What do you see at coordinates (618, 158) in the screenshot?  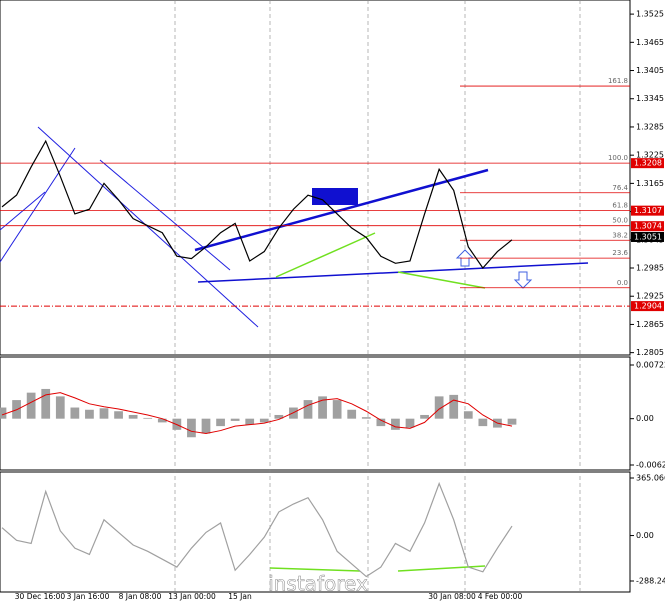 I see `fib-label: 100.0` at bounding box center [618, 158].